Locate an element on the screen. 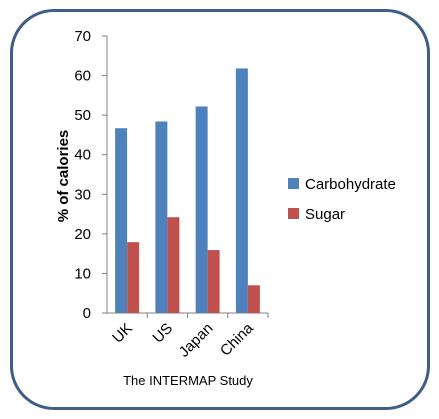 The image size is (439, 419). y-tick-label: 10 is located at coordinates (82, 273).